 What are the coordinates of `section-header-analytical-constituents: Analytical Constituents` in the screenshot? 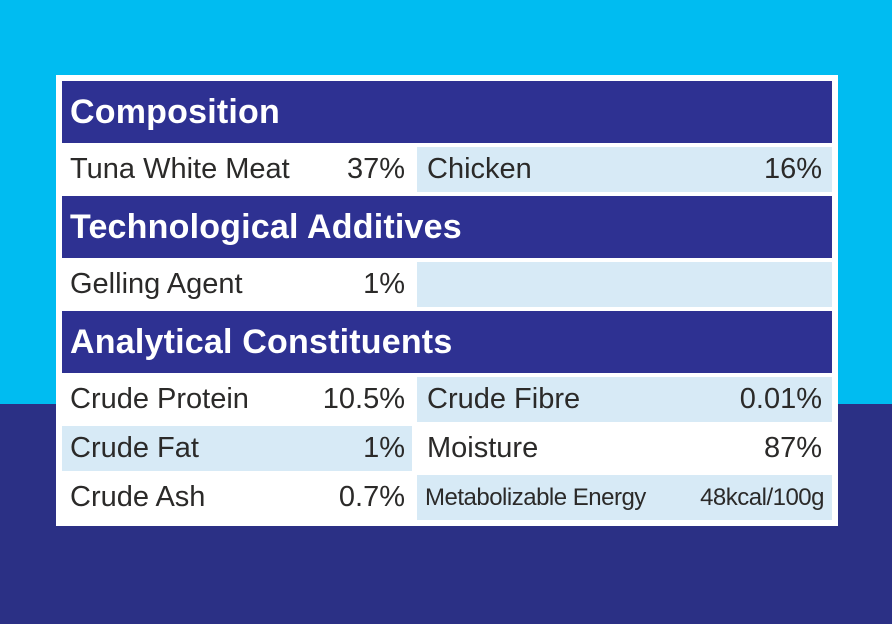 It's located at (447, 342).